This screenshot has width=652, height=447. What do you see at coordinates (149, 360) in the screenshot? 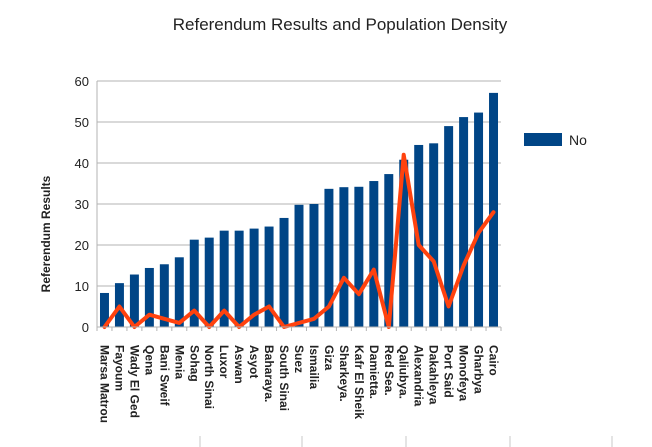
I see `category-label: Qena` at bounding box center [149, 360].